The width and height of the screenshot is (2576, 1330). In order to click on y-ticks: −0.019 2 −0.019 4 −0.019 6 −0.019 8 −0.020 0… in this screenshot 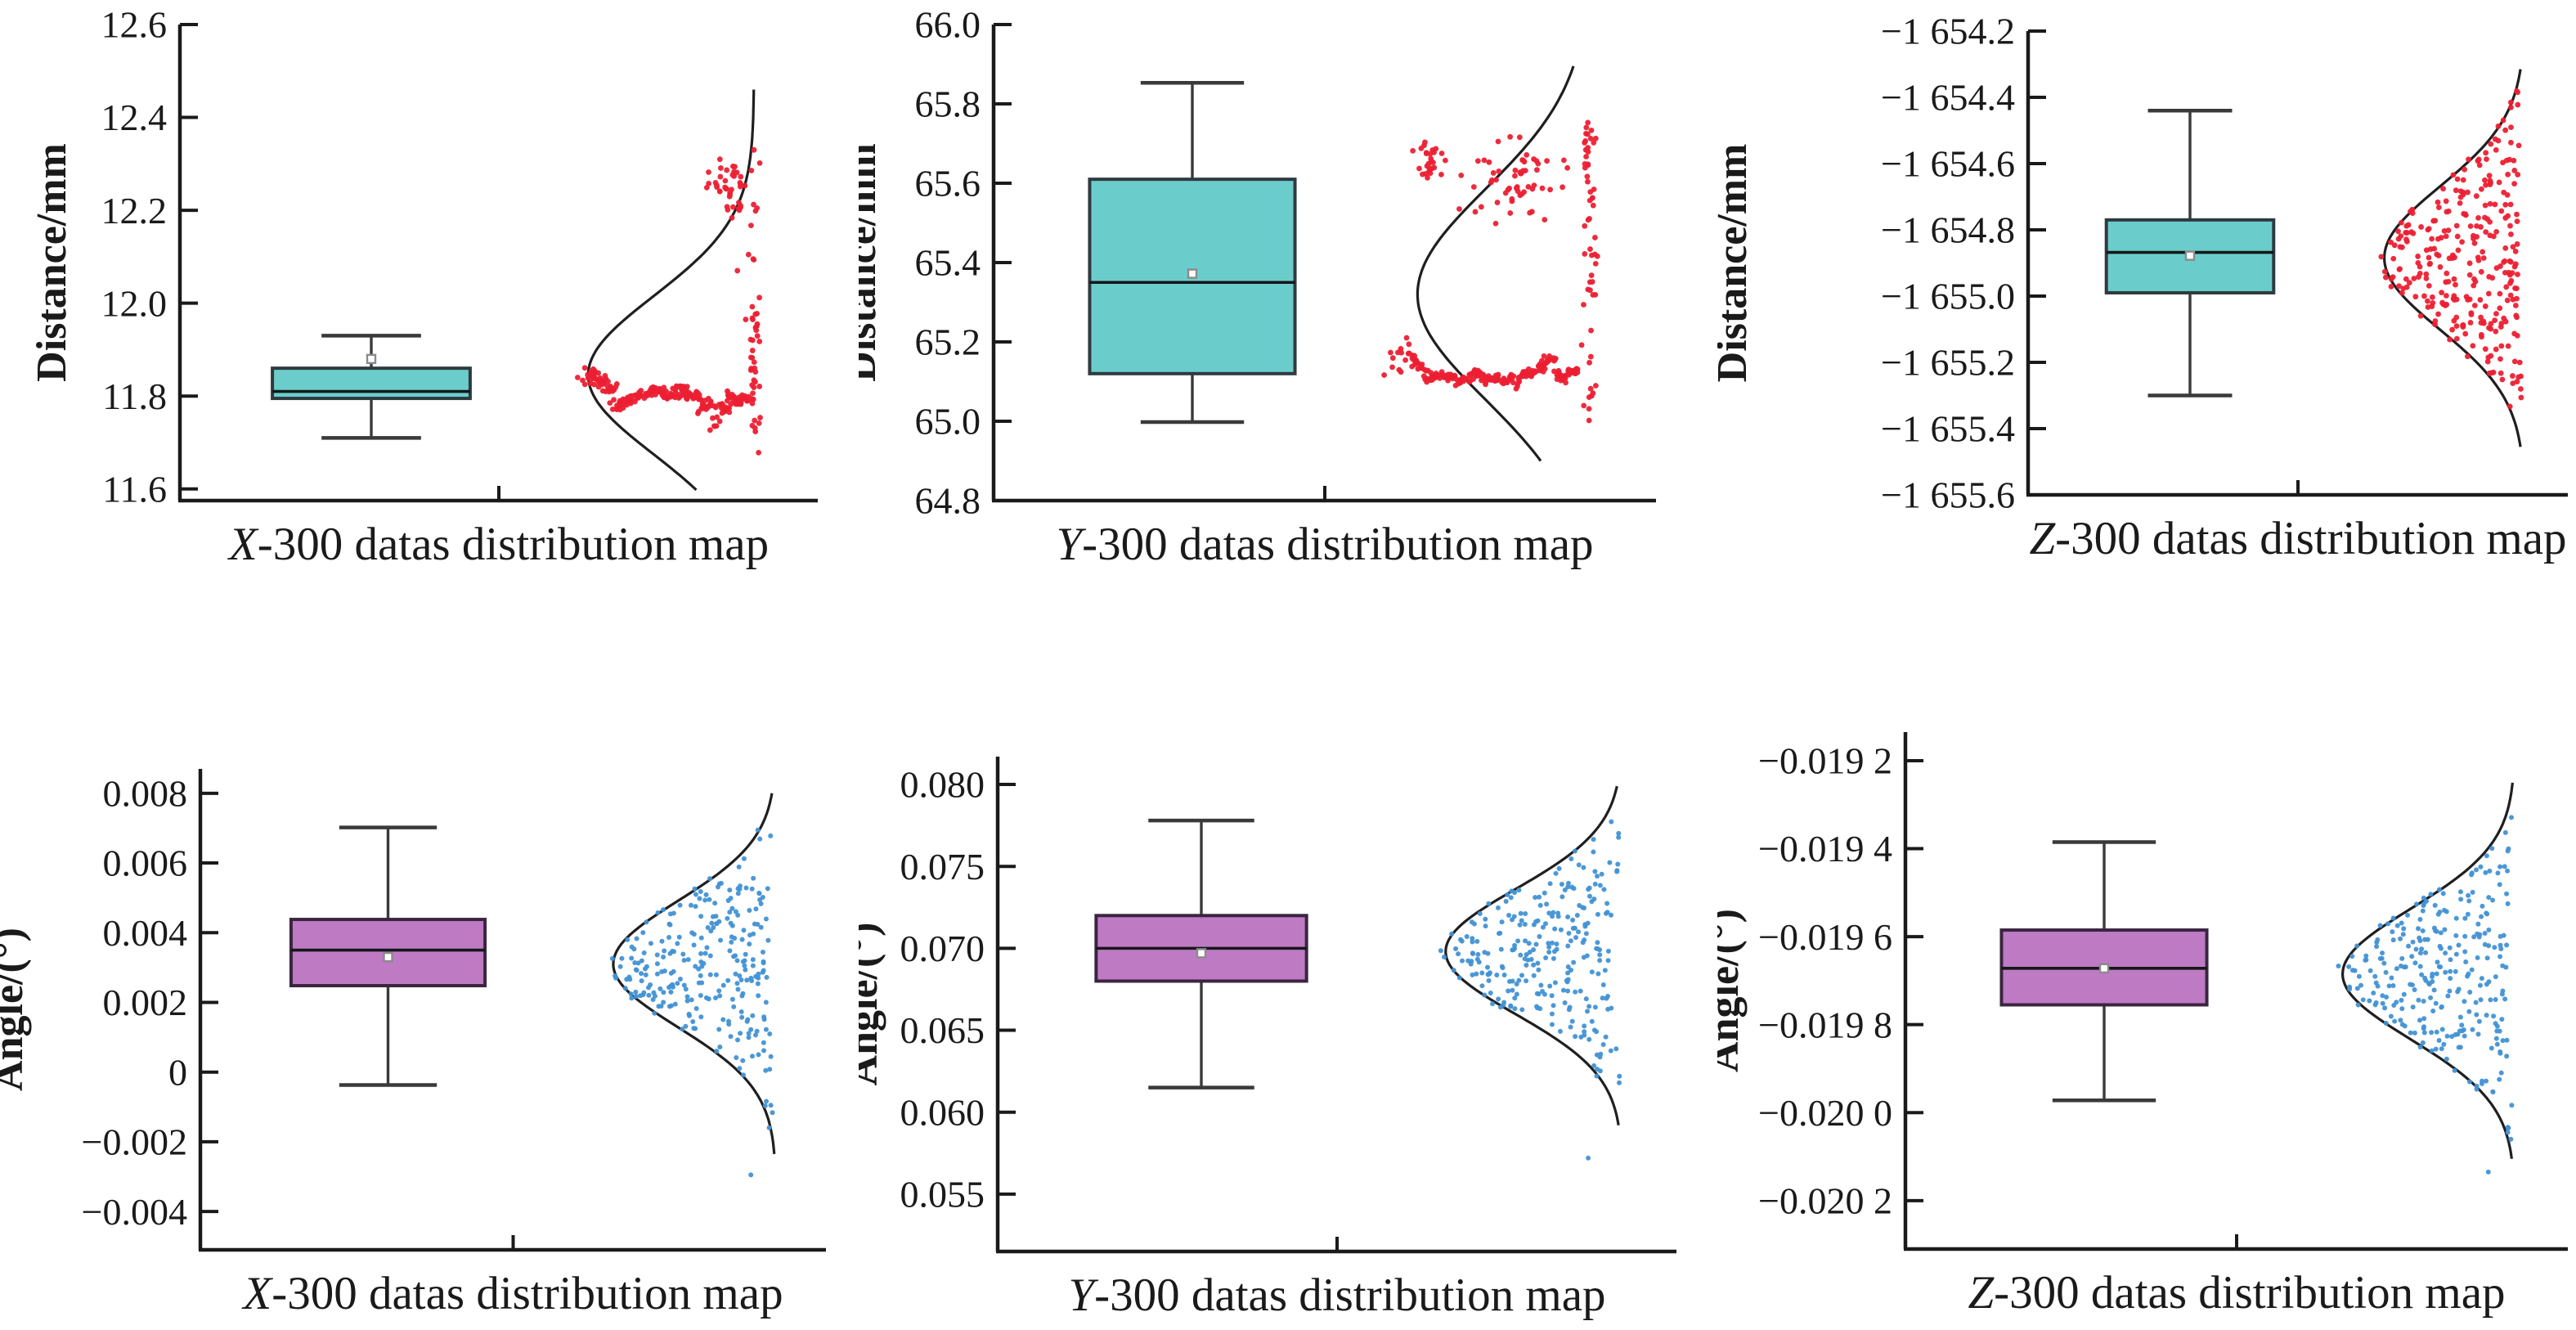, I will do `click(1840, 980)`.